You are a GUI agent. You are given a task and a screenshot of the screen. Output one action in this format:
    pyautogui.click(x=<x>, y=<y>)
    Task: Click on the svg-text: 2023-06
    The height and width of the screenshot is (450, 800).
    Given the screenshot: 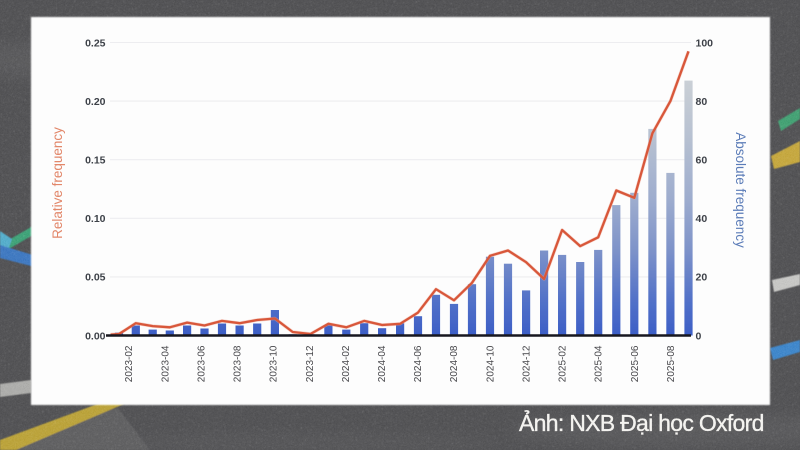 What is the action you would take?
    pyautogui.click(x=201, y=363)
    